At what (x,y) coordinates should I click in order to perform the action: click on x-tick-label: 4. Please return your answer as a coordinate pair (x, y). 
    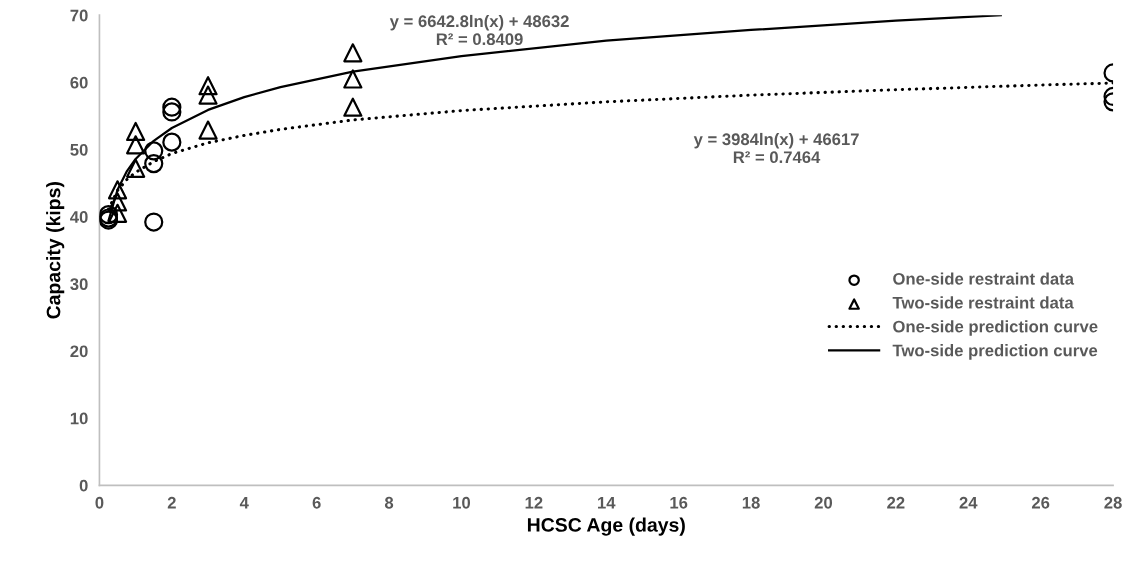
    Looking at the image, I should click on (244, 503).